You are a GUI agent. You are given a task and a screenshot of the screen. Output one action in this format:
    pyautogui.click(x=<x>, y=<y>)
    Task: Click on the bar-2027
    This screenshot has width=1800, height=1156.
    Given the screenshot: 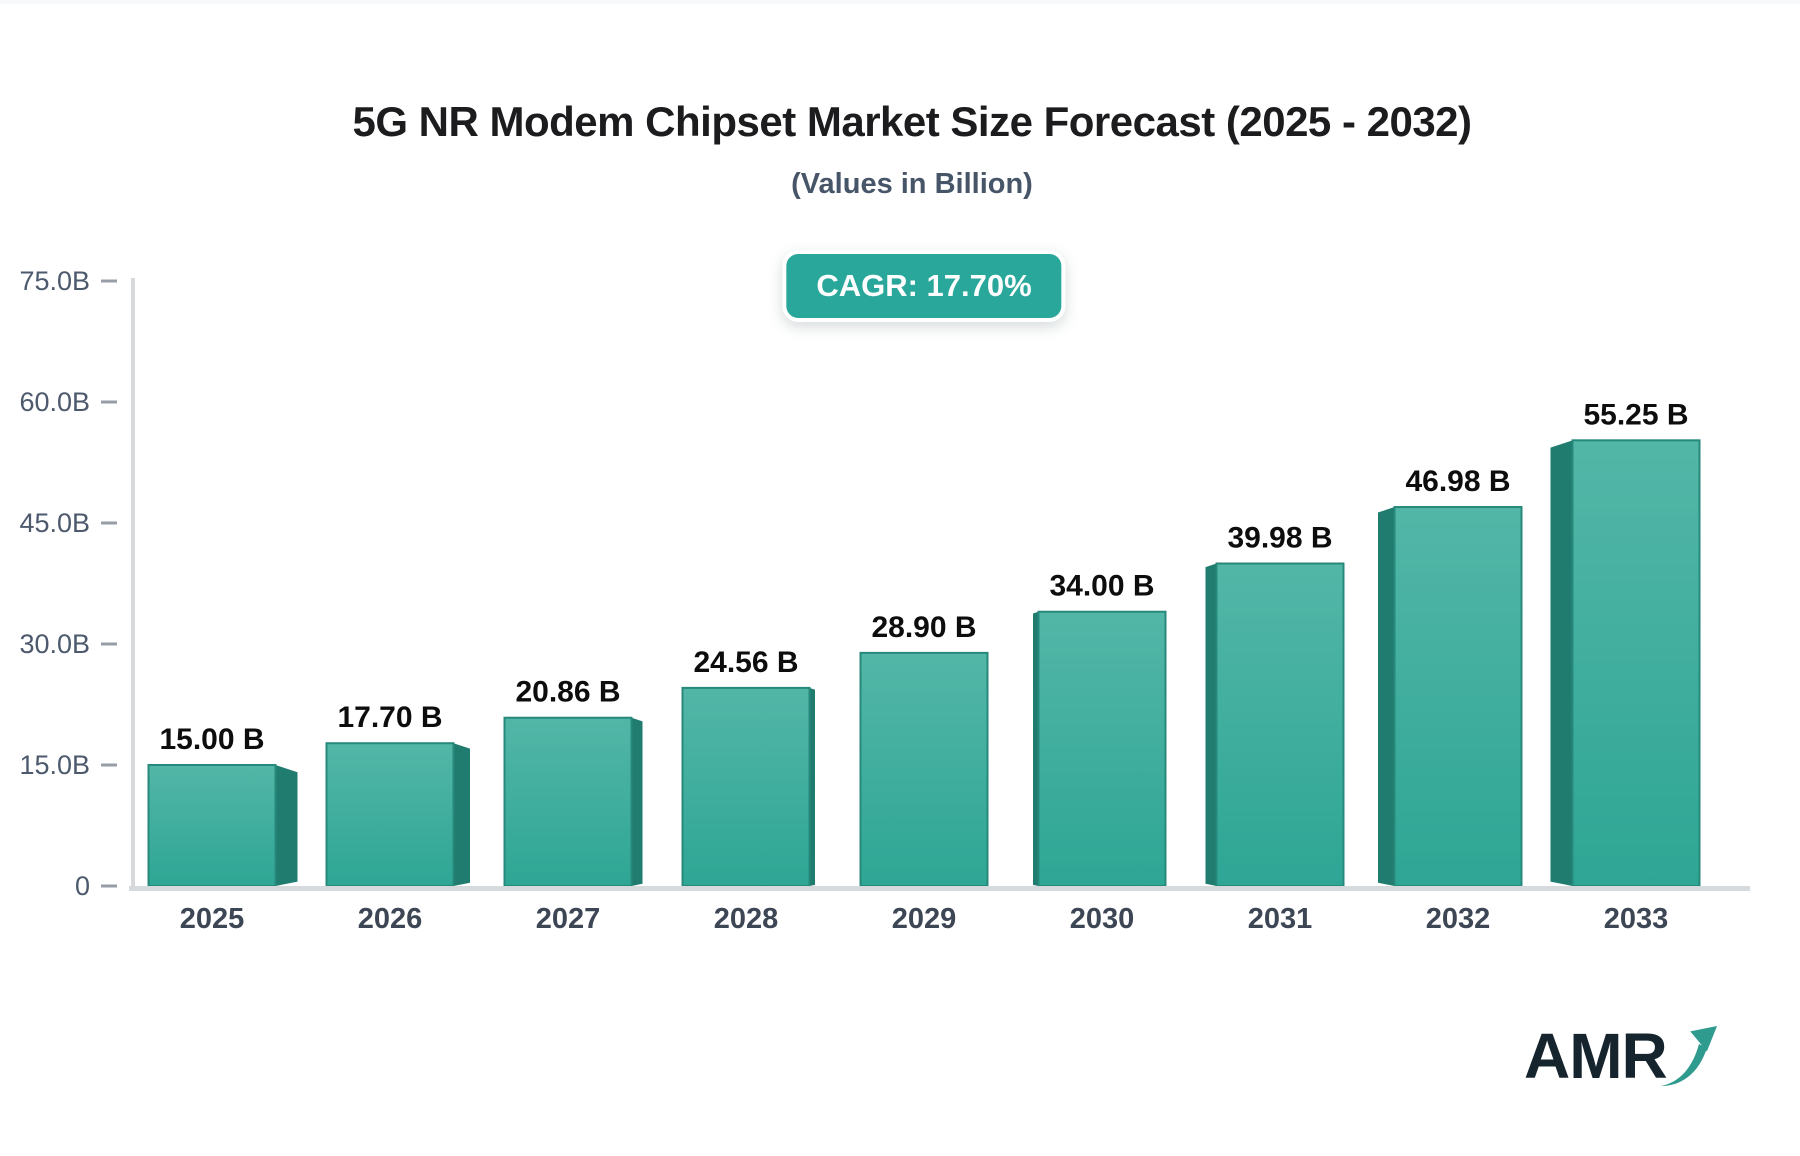 What is the action you would take?
    pyautogui.click(x=568, y=801)
    